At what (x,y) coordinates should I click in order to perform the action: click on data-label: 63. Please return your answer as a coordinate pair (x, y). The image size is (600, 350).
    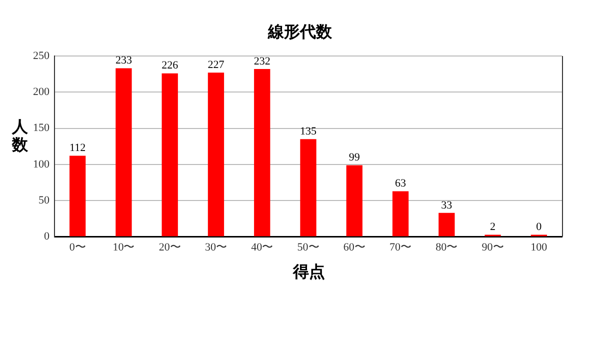
    Looking at the image, I should click on (401, 184).